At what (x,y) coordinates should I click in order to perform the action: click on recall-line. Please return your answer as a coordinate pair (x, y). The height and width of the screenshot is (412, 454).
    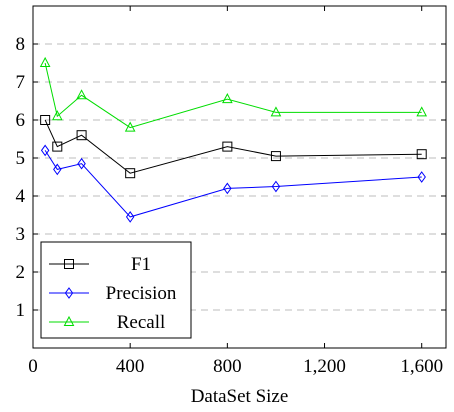
    Looking at the image, I should click on (233, 95).